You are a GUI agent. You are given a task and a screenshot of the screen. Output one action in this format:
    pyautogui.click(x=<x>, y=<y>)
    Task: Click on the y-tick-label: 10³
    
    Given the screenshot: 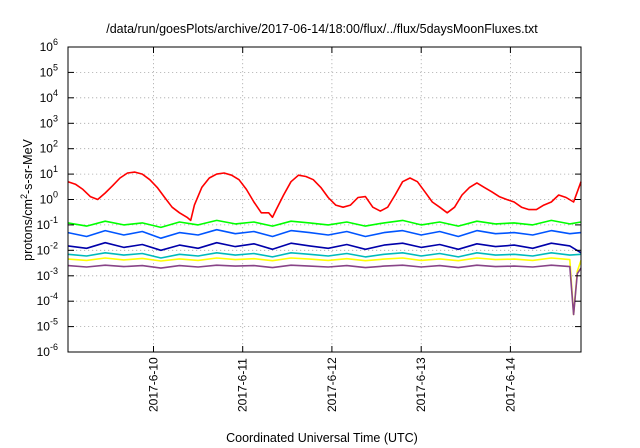 What is the action you would take?
    pyautogui.click(x=49, y=121)
    